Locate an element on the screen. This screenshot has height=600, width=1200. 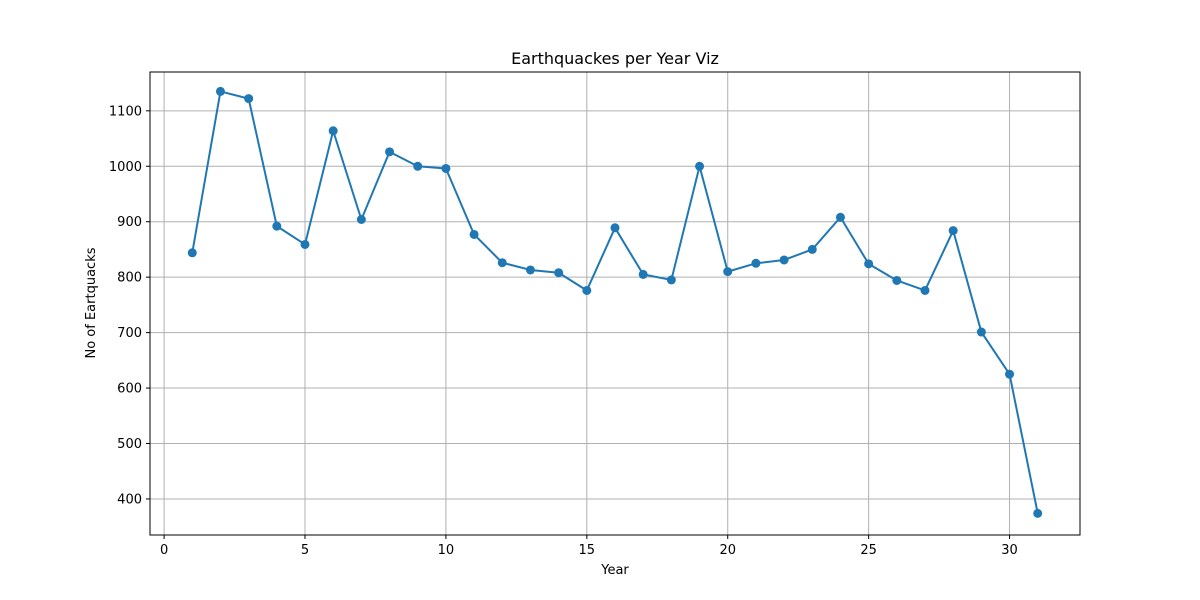
x-tick-label: 5 is located at coordinates (305, 550).